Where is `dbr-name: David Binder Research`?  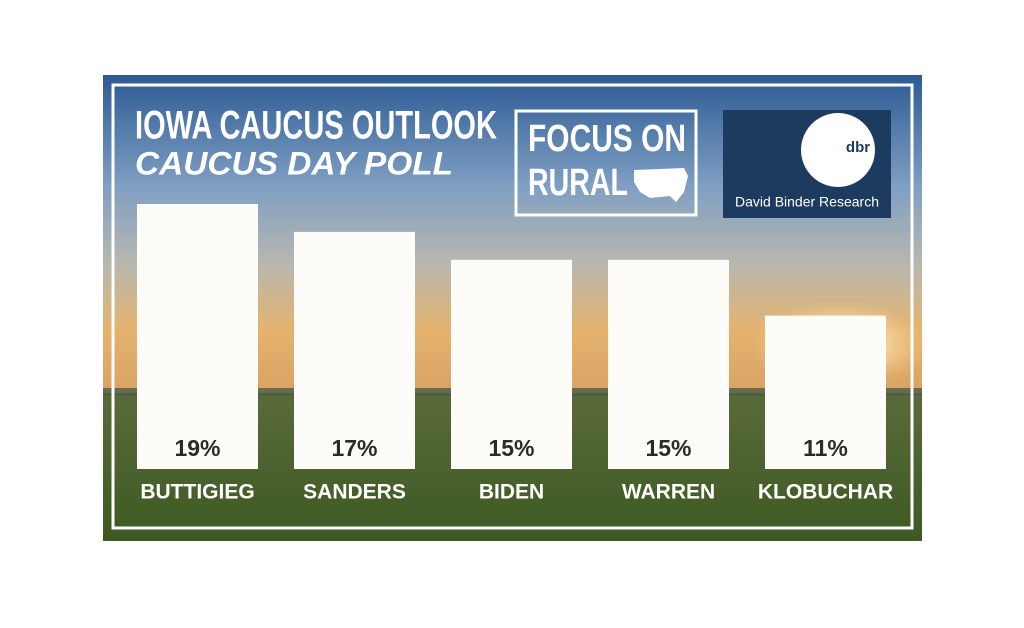 dbr-name: David Binder Research is located at coordinates (807, 202).